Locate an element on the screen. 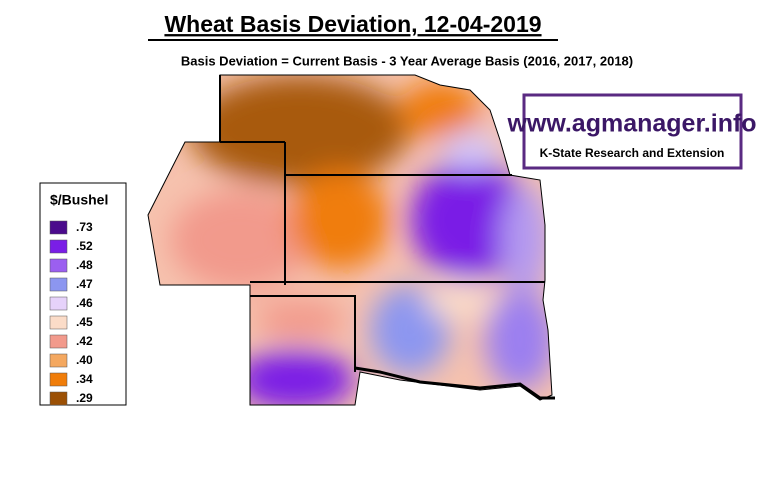 This screenshot has width=779, height=481. red-river is located at coordinates (454, 383).